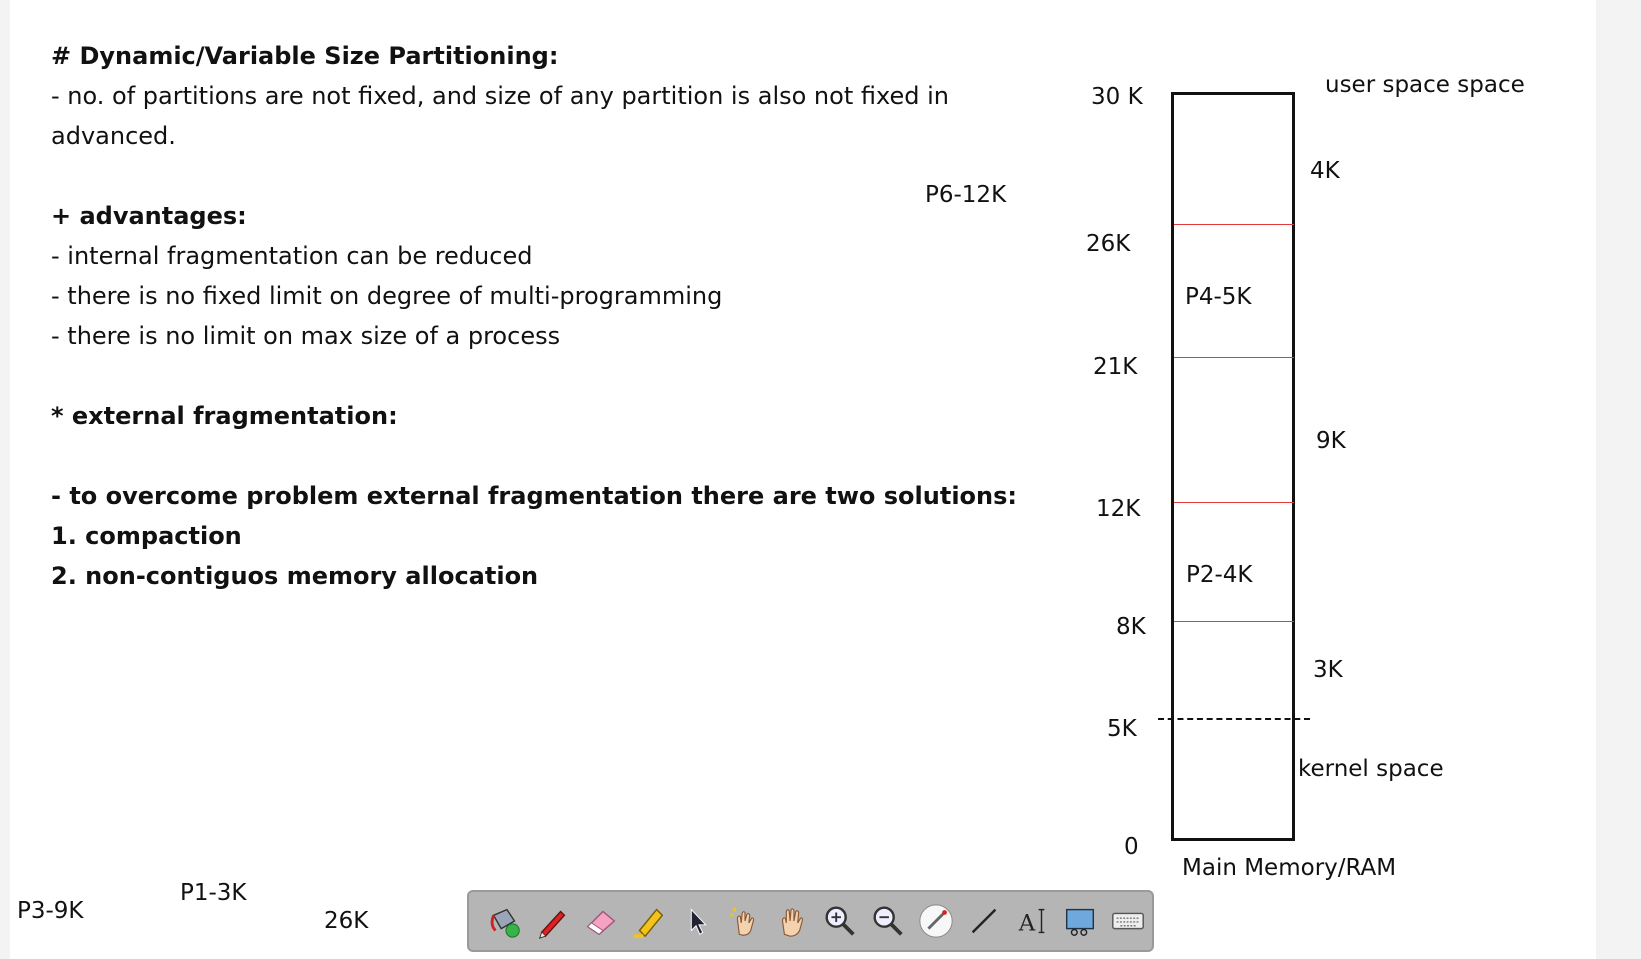 This screenshot has width=1641, height=959. What do you see at coordinates (149, 216) in the screenshot?
I see `advantages-heading: + advantages:` at bounding box center [149, 216].